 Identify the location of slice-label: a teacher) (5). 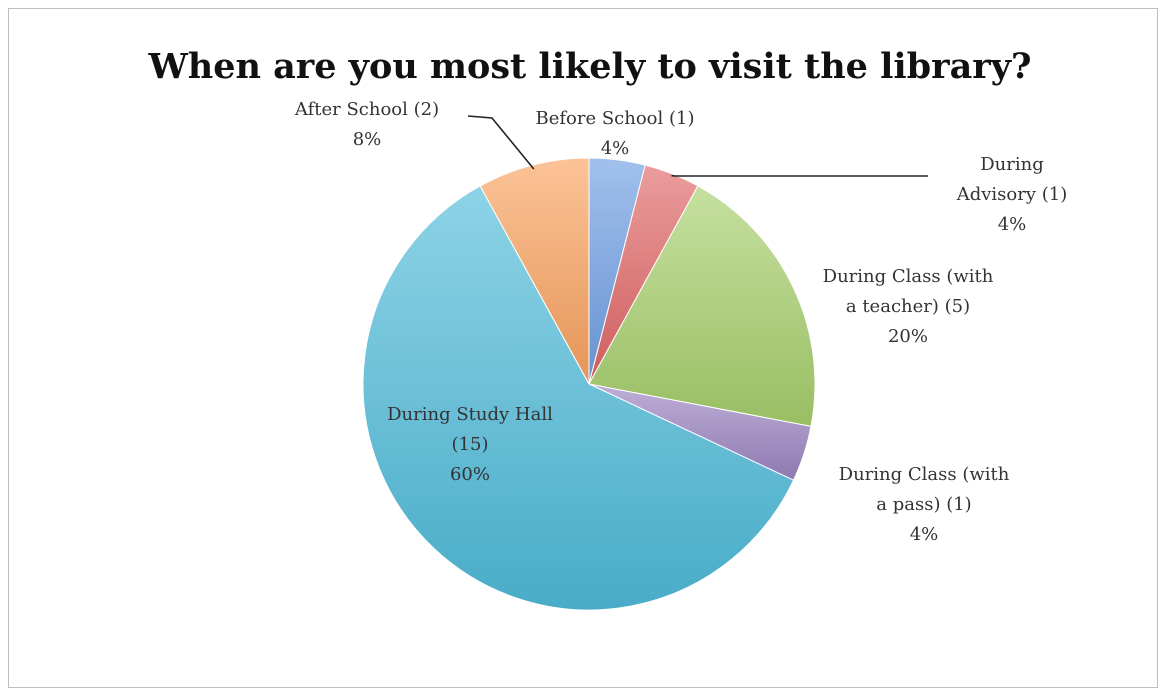
(908, 306).